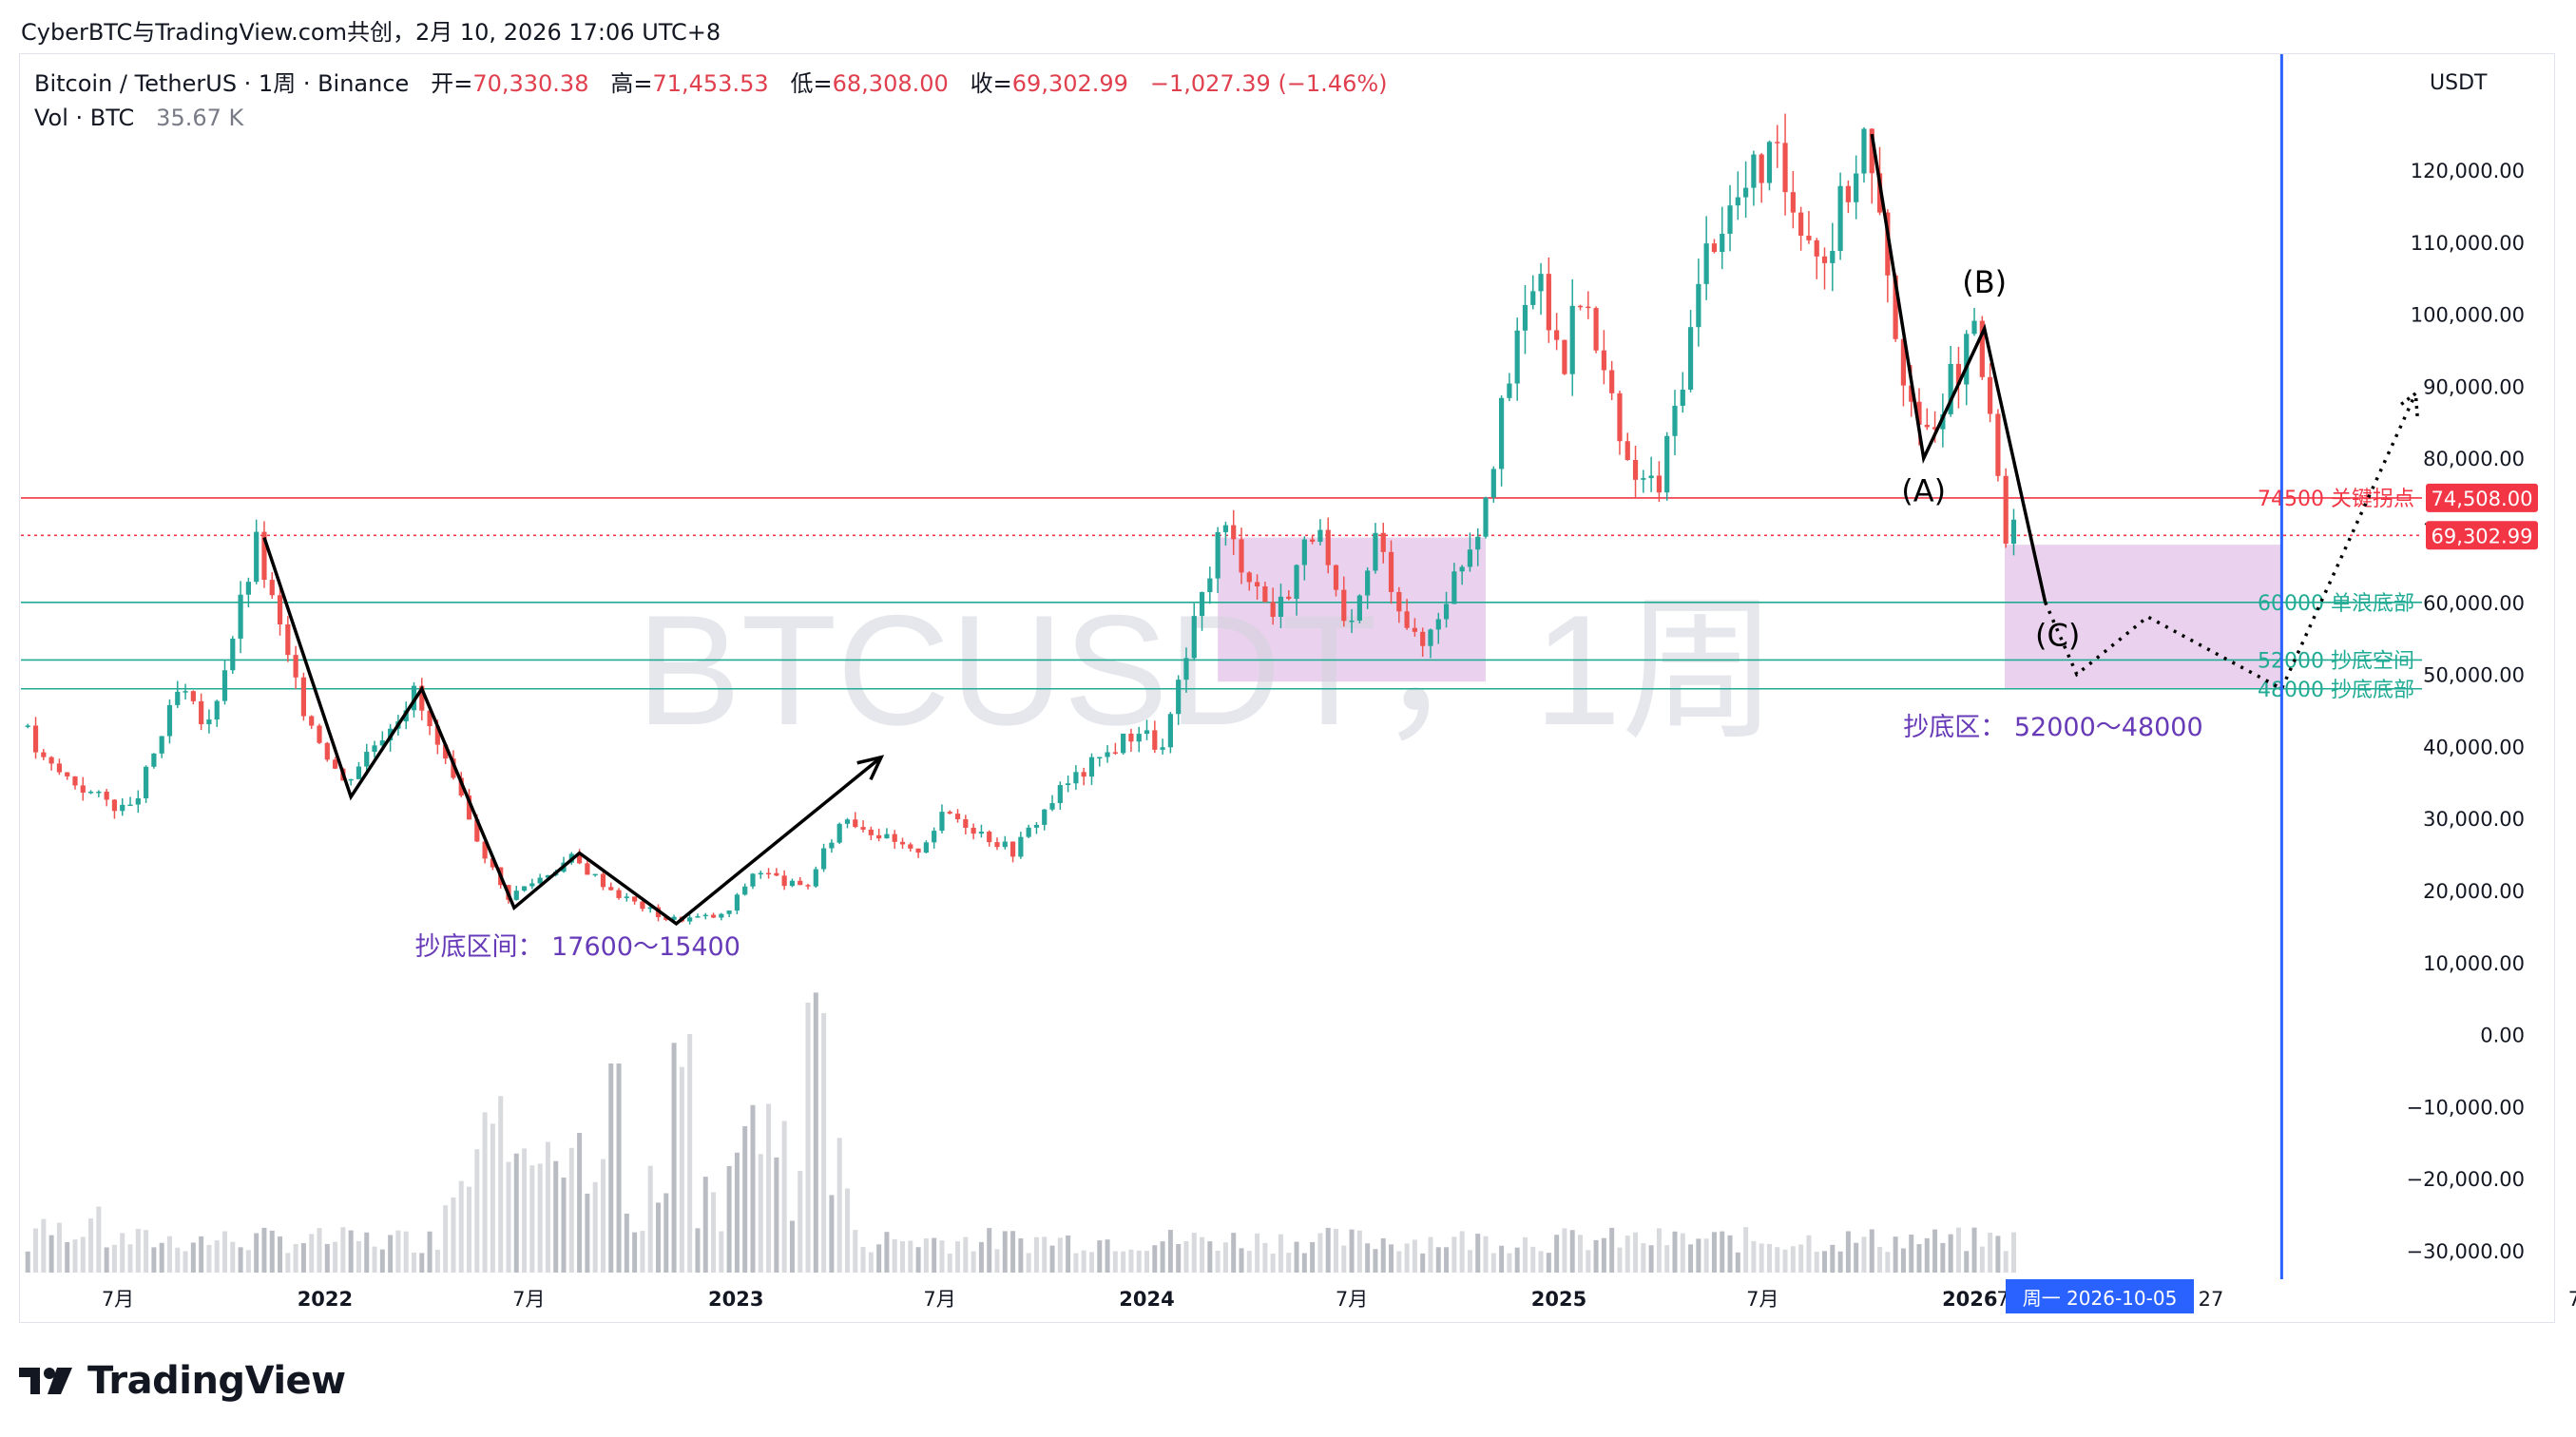  What do you see at coordinates (84, 118) in the screenshot?
I see `legend-vol-label: Vol · BTC` at bounding box center [84, 118].